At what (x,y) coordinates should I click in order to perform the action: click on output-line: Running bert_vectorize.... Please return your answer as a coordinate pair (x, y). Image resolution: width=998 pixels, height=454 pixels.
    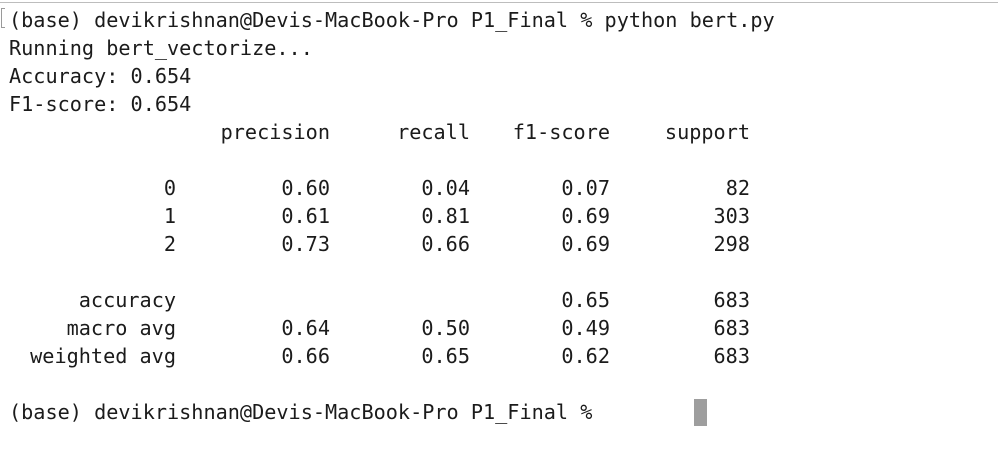
    Looking at the image, I should click on (161, 48).